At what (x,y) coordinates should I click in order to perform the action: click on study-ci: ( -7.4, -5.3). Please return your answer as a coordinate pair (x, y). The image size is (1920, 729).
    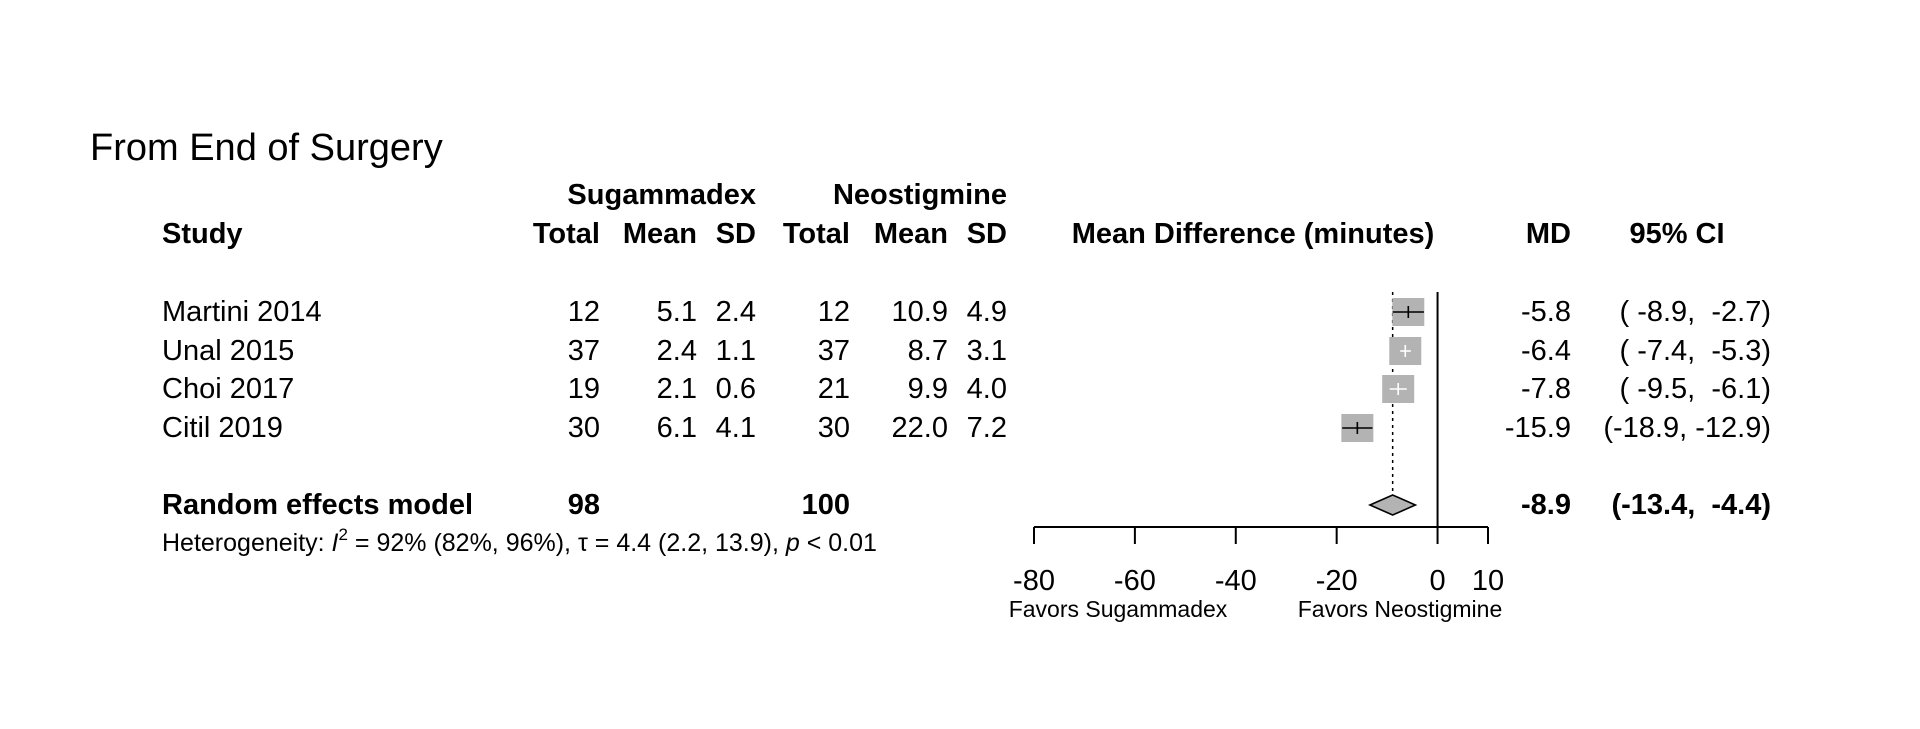
    Looking at the image, I should click on (1696, 351).